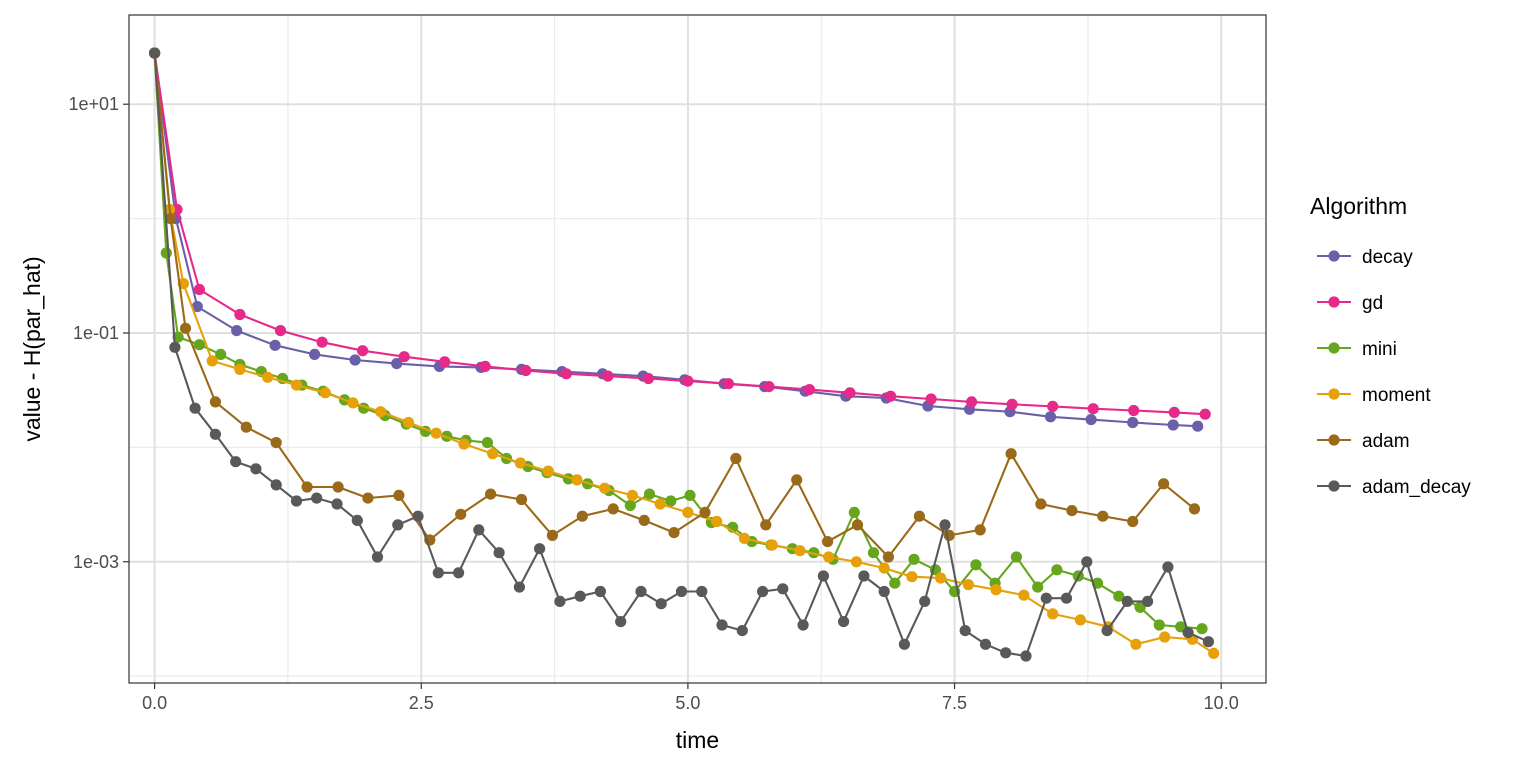 Image resolution: width=1536 pixels, height=768 pixels. Describe the element at coordinates (1357, 349) in the screenshot. I see `legend-item-mini: mini` at that location.